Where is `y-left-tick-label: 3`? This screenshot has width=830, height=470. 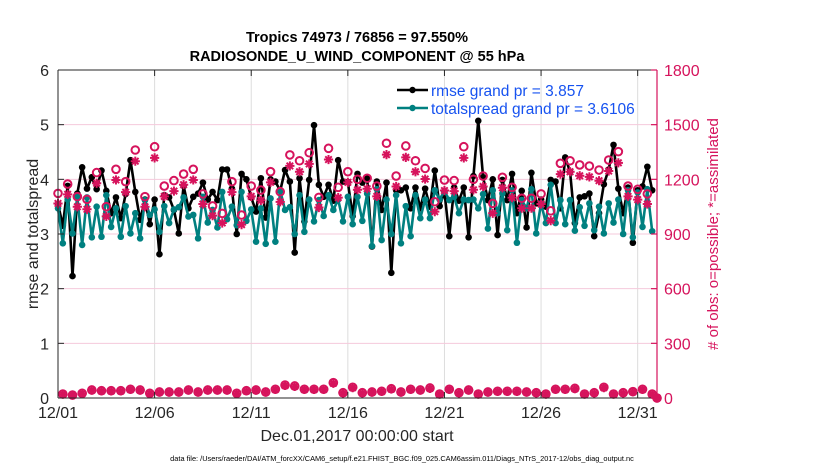 y-left-tick-label: 3 is located at coordinates (44, 235).